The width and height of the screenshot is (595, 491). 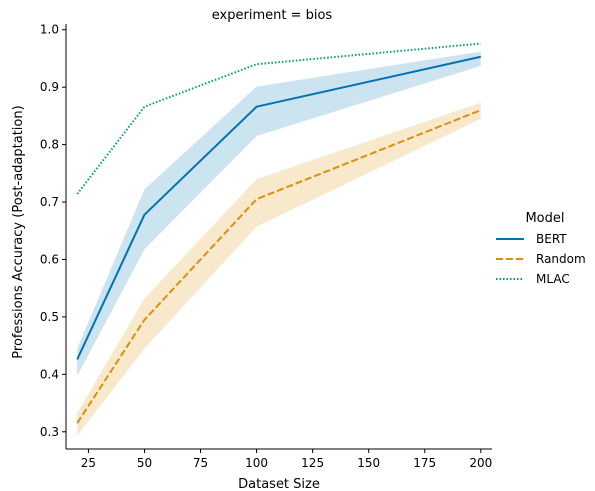 What do you see at coordinates (424, 463) in the screenshot?
I see `x-tick-label: 175` at bounding box center [424, 463].